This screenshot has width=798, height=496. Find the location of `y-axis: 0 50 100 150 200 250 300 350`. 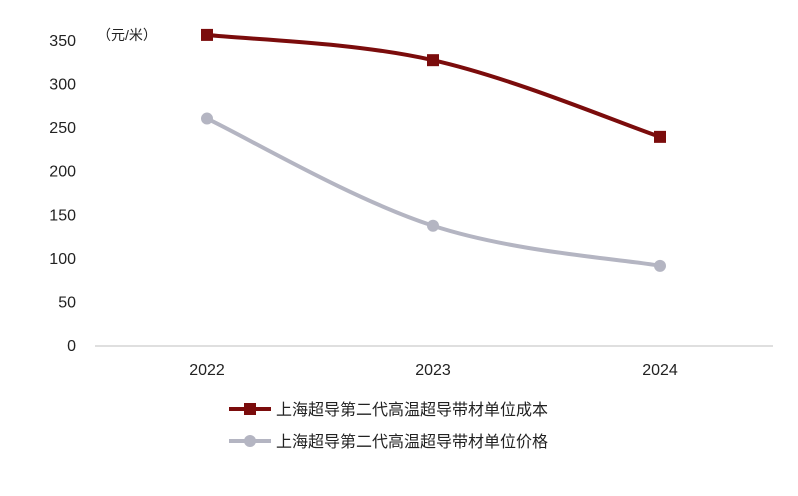

y-axis: 0 50 100 150 200 250 300 350 is located at coordinates (62, 194).